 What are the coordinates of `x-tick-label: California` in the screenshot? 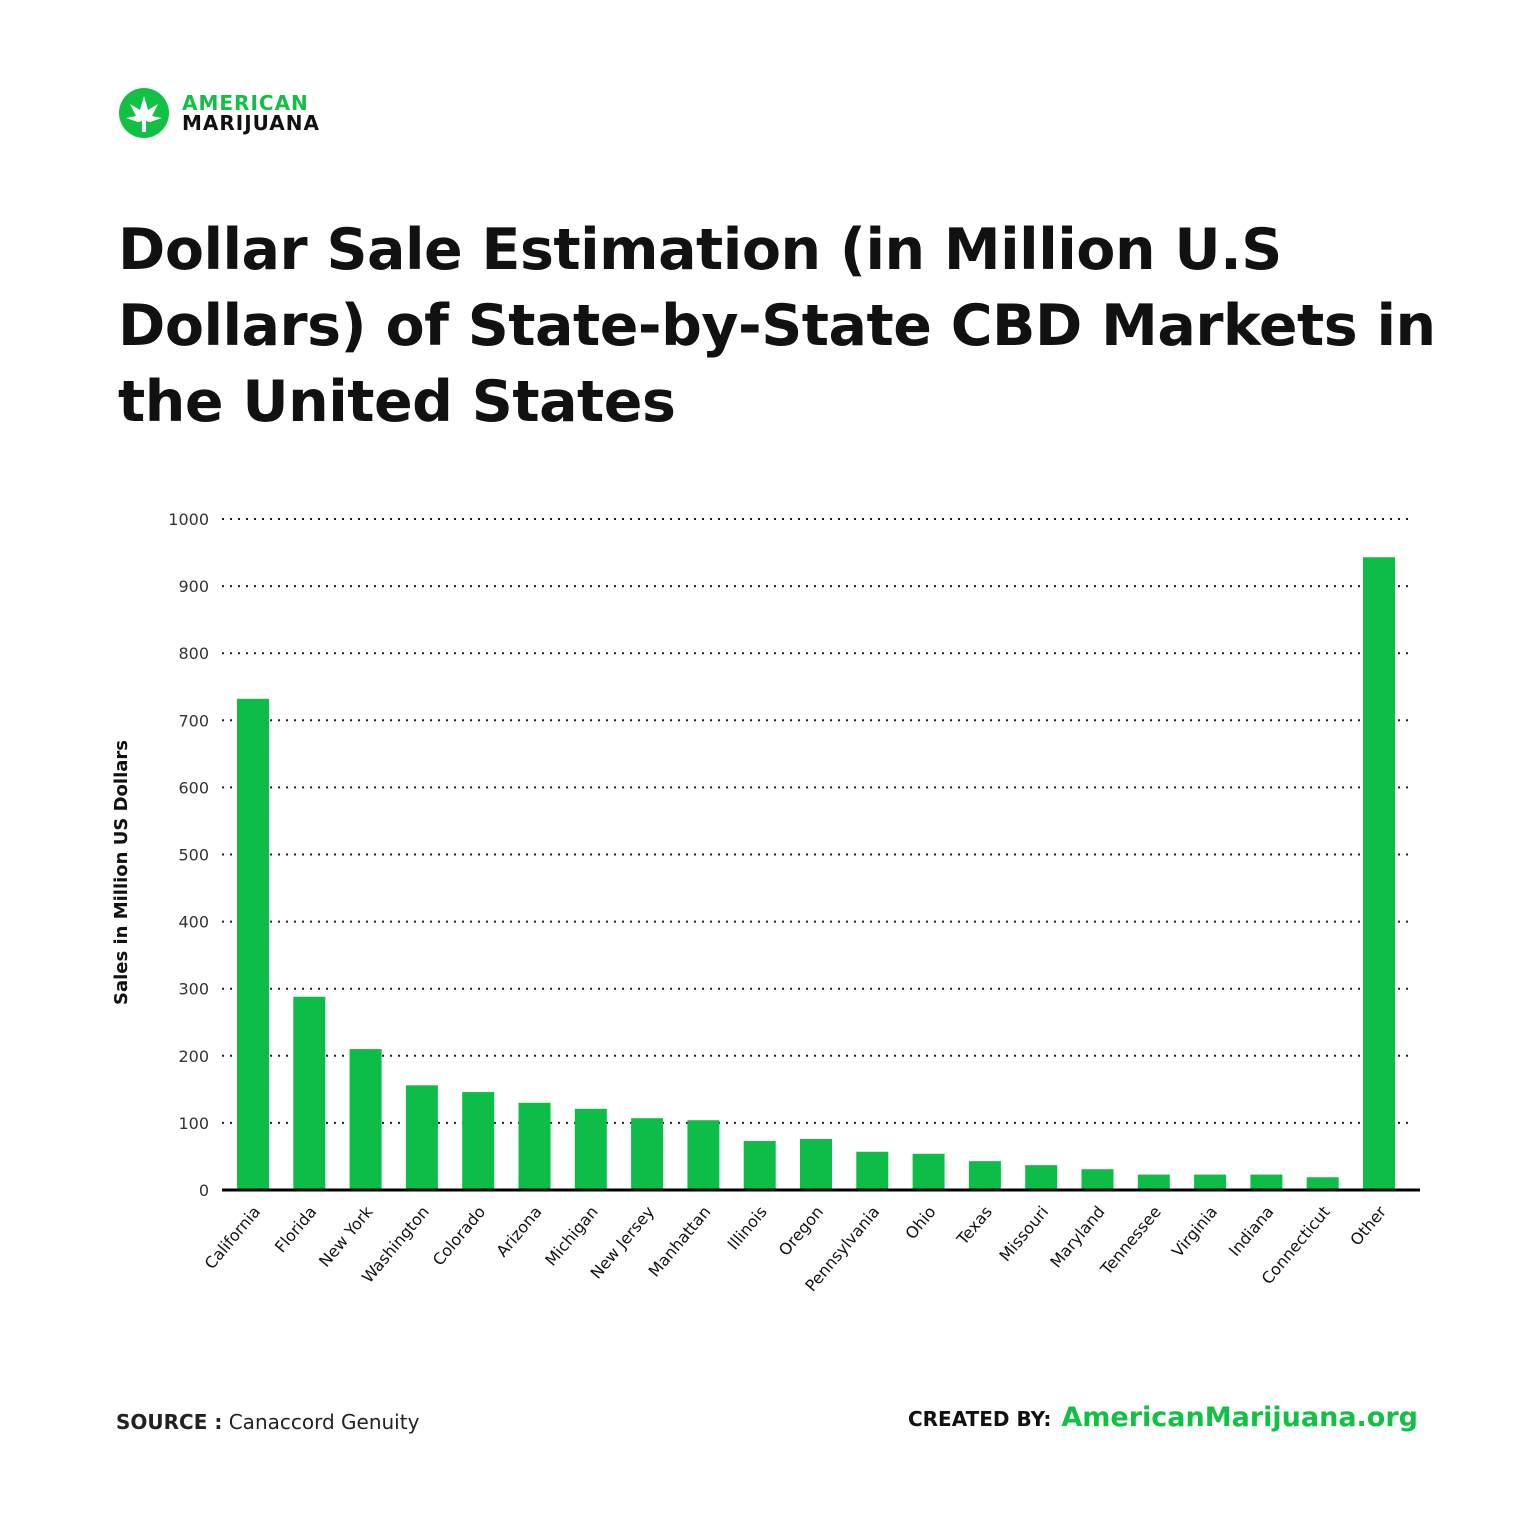 It's located at (232, 1237).